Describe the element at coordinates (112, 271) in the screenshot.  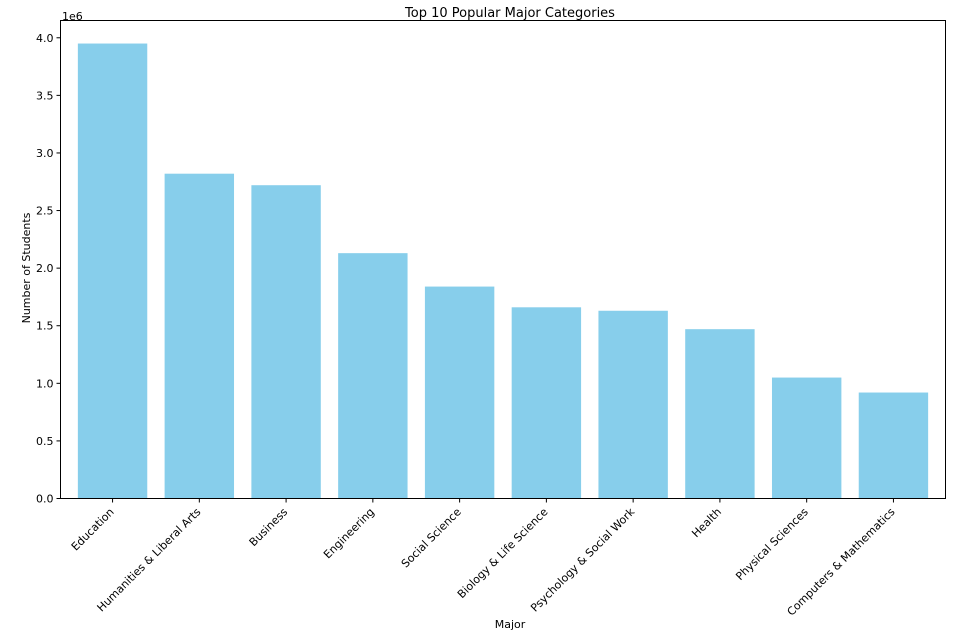
I see `bar-education` at that location.